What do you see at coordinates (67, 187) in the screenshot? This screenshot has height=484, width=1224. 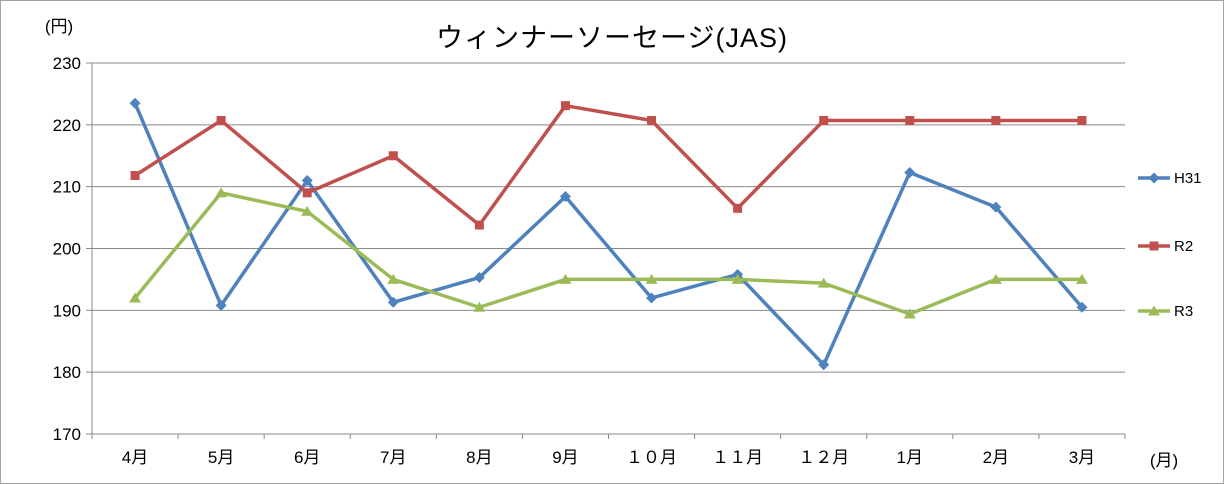 I see `y-tick-label: 210` at bounding box center [67, 187].